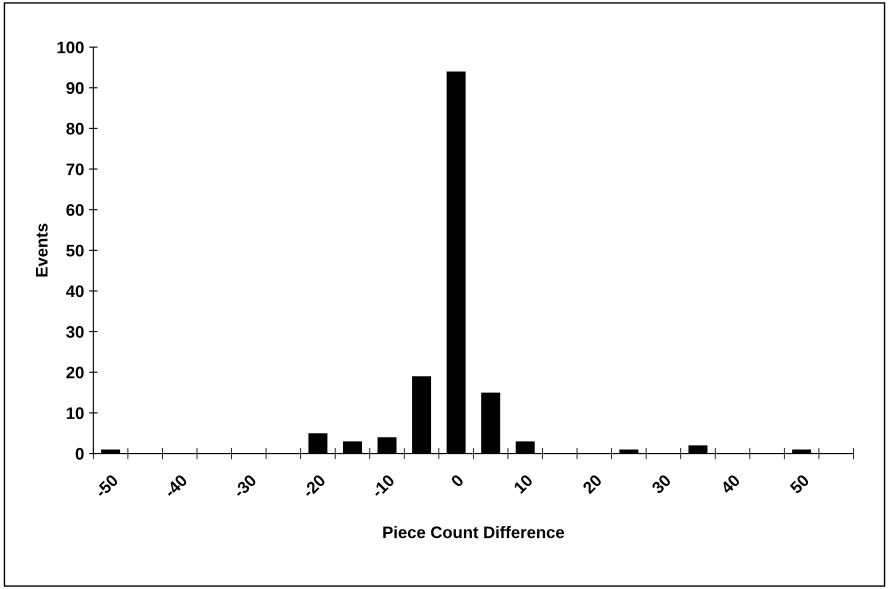  What do you see at coordinates (75, 291) in the screenshot?
I see `y-tick-label: 40` at bounding box center [75, 291].